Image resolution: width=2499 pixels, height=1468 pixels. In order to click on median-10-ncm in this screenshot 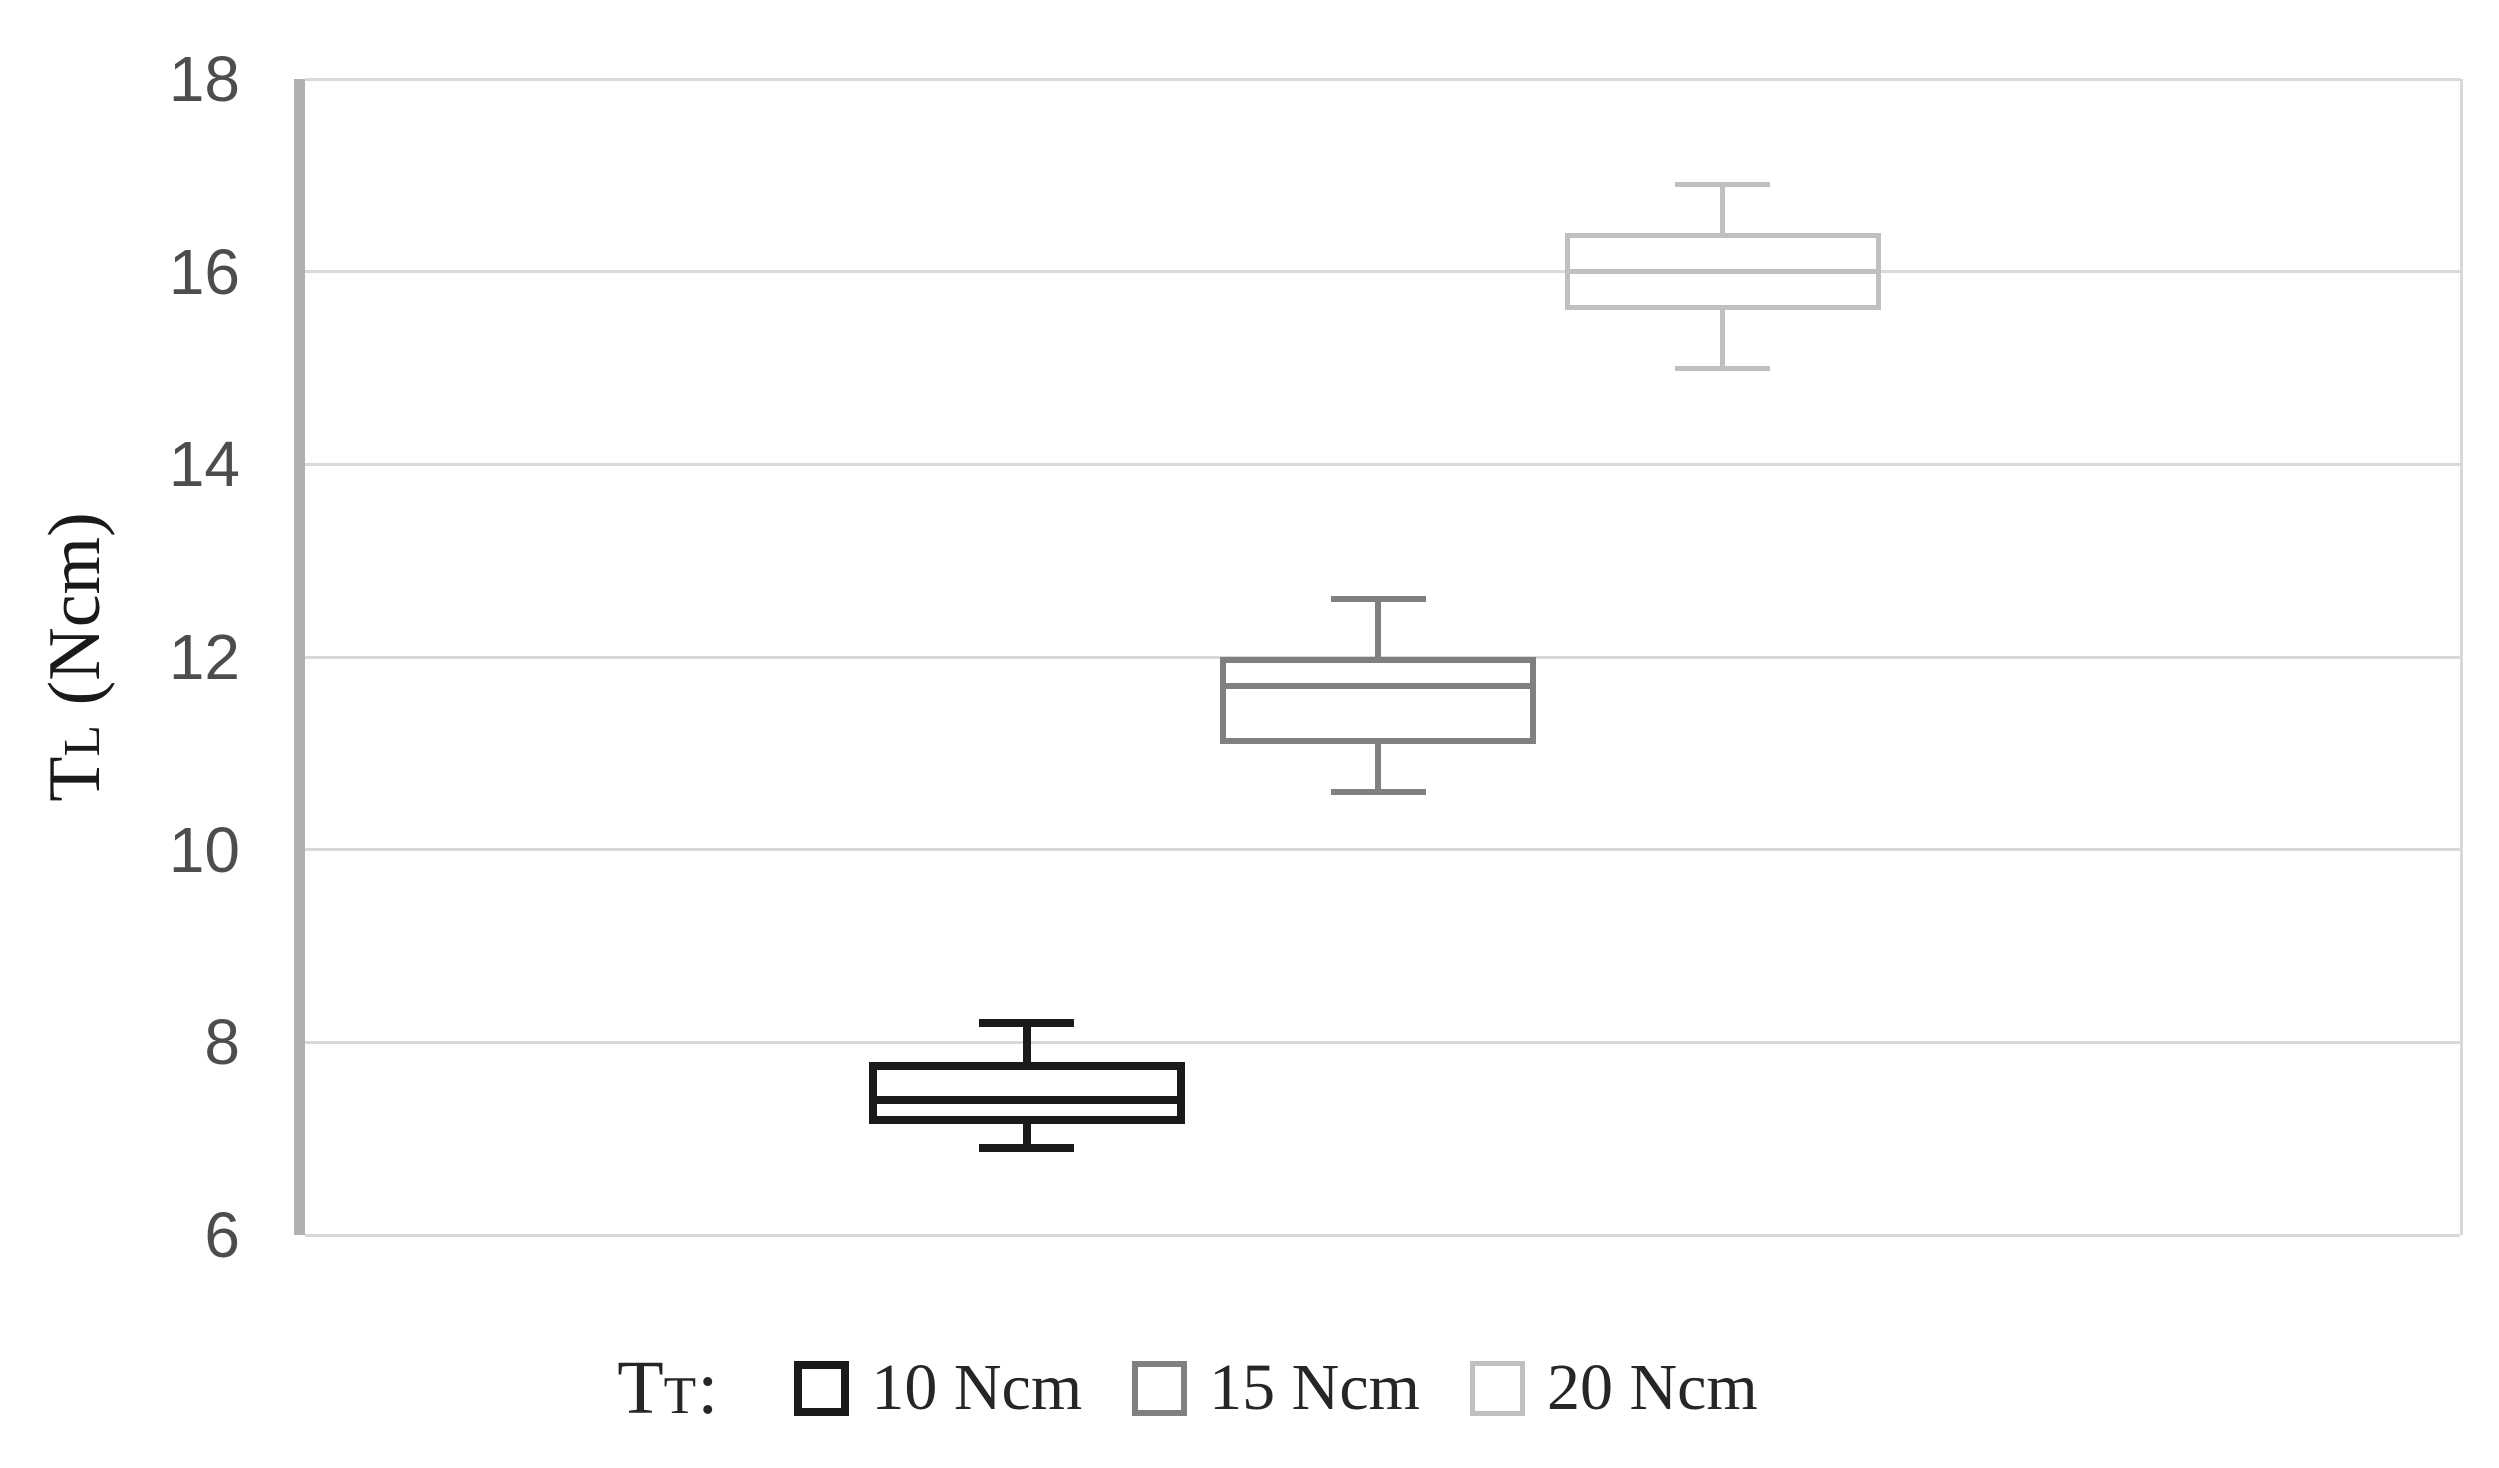, I will do `click(1026, 1100)`.